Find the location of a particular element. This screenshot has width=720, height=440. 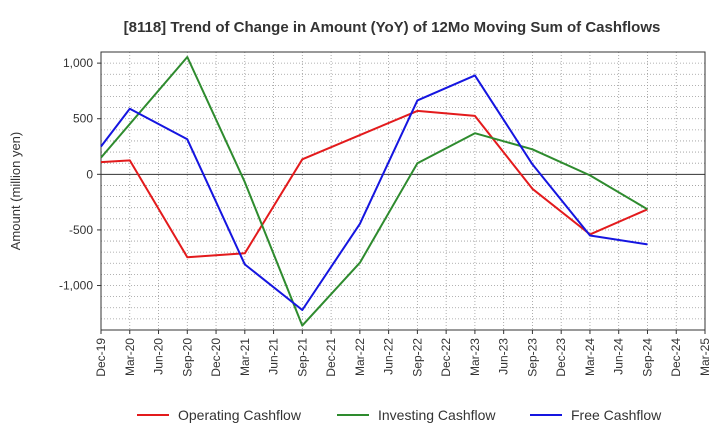

y-tick-label: -500 is located at coordinates (81, 230).